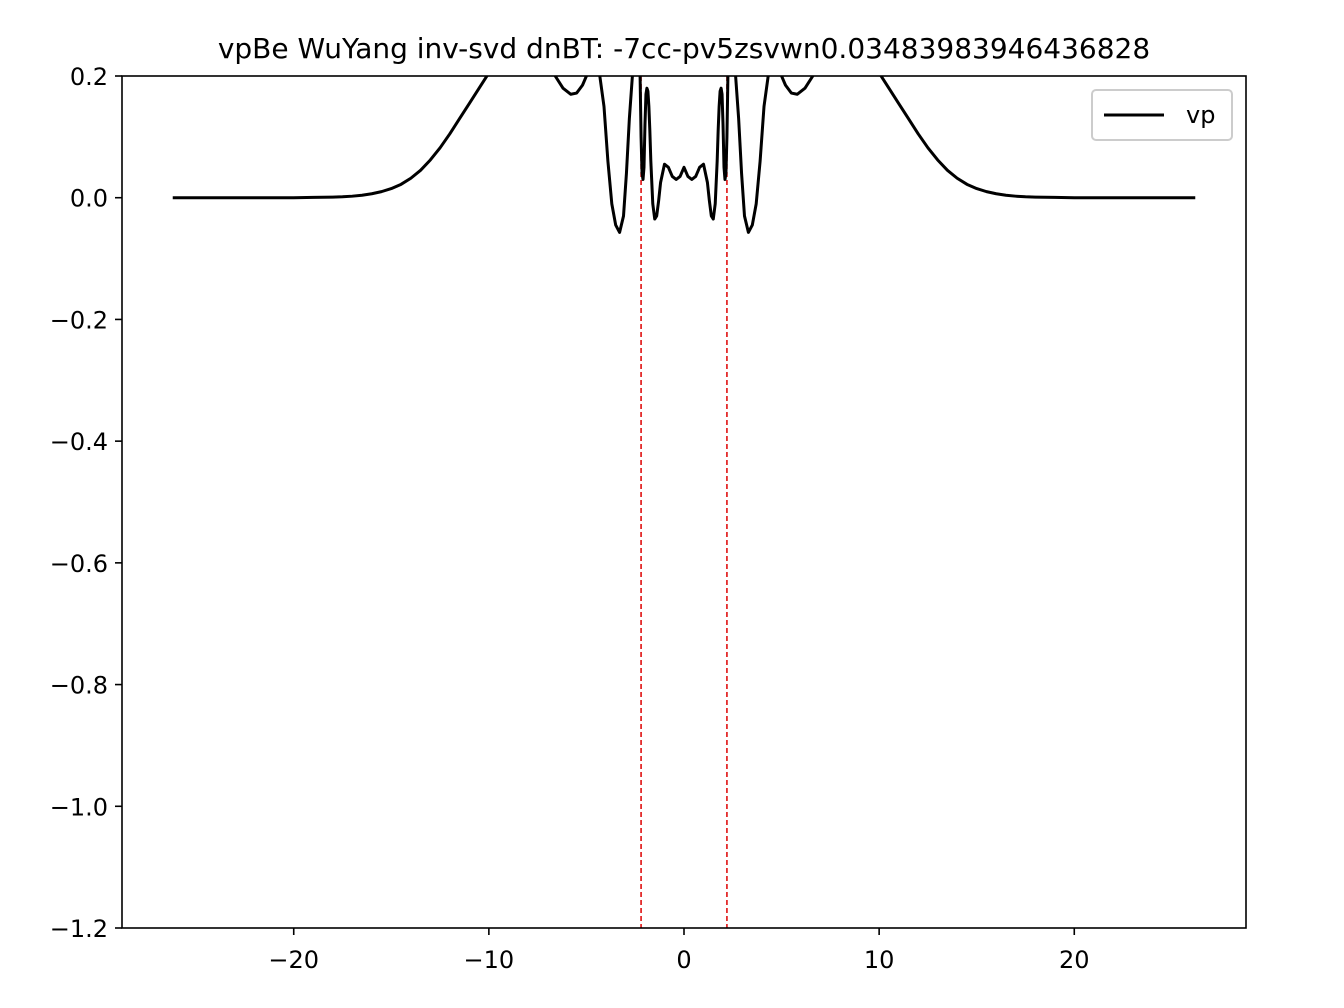 The image size is (1344, 1008). Describe the element at coordinates (79, 929) in the screenshot. I see `y-tick-label: −1.2` at that location.